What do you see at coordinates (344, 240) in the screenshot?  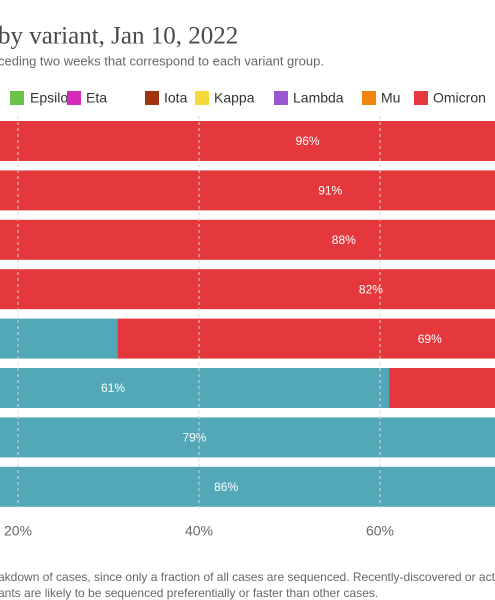 I see `data-label: 88%` at bounding box center [344, 240].